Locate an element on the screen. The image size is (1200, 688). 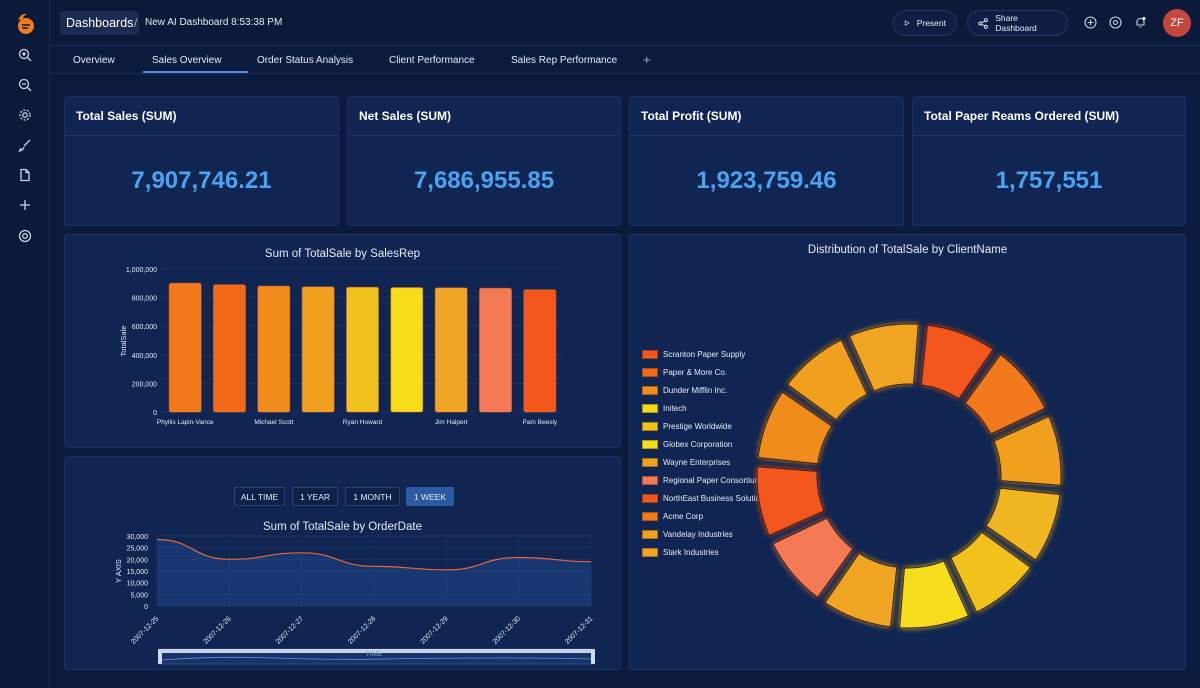
bar-x-tick-label: Jim Halpert is located at coordinates (451, 422).